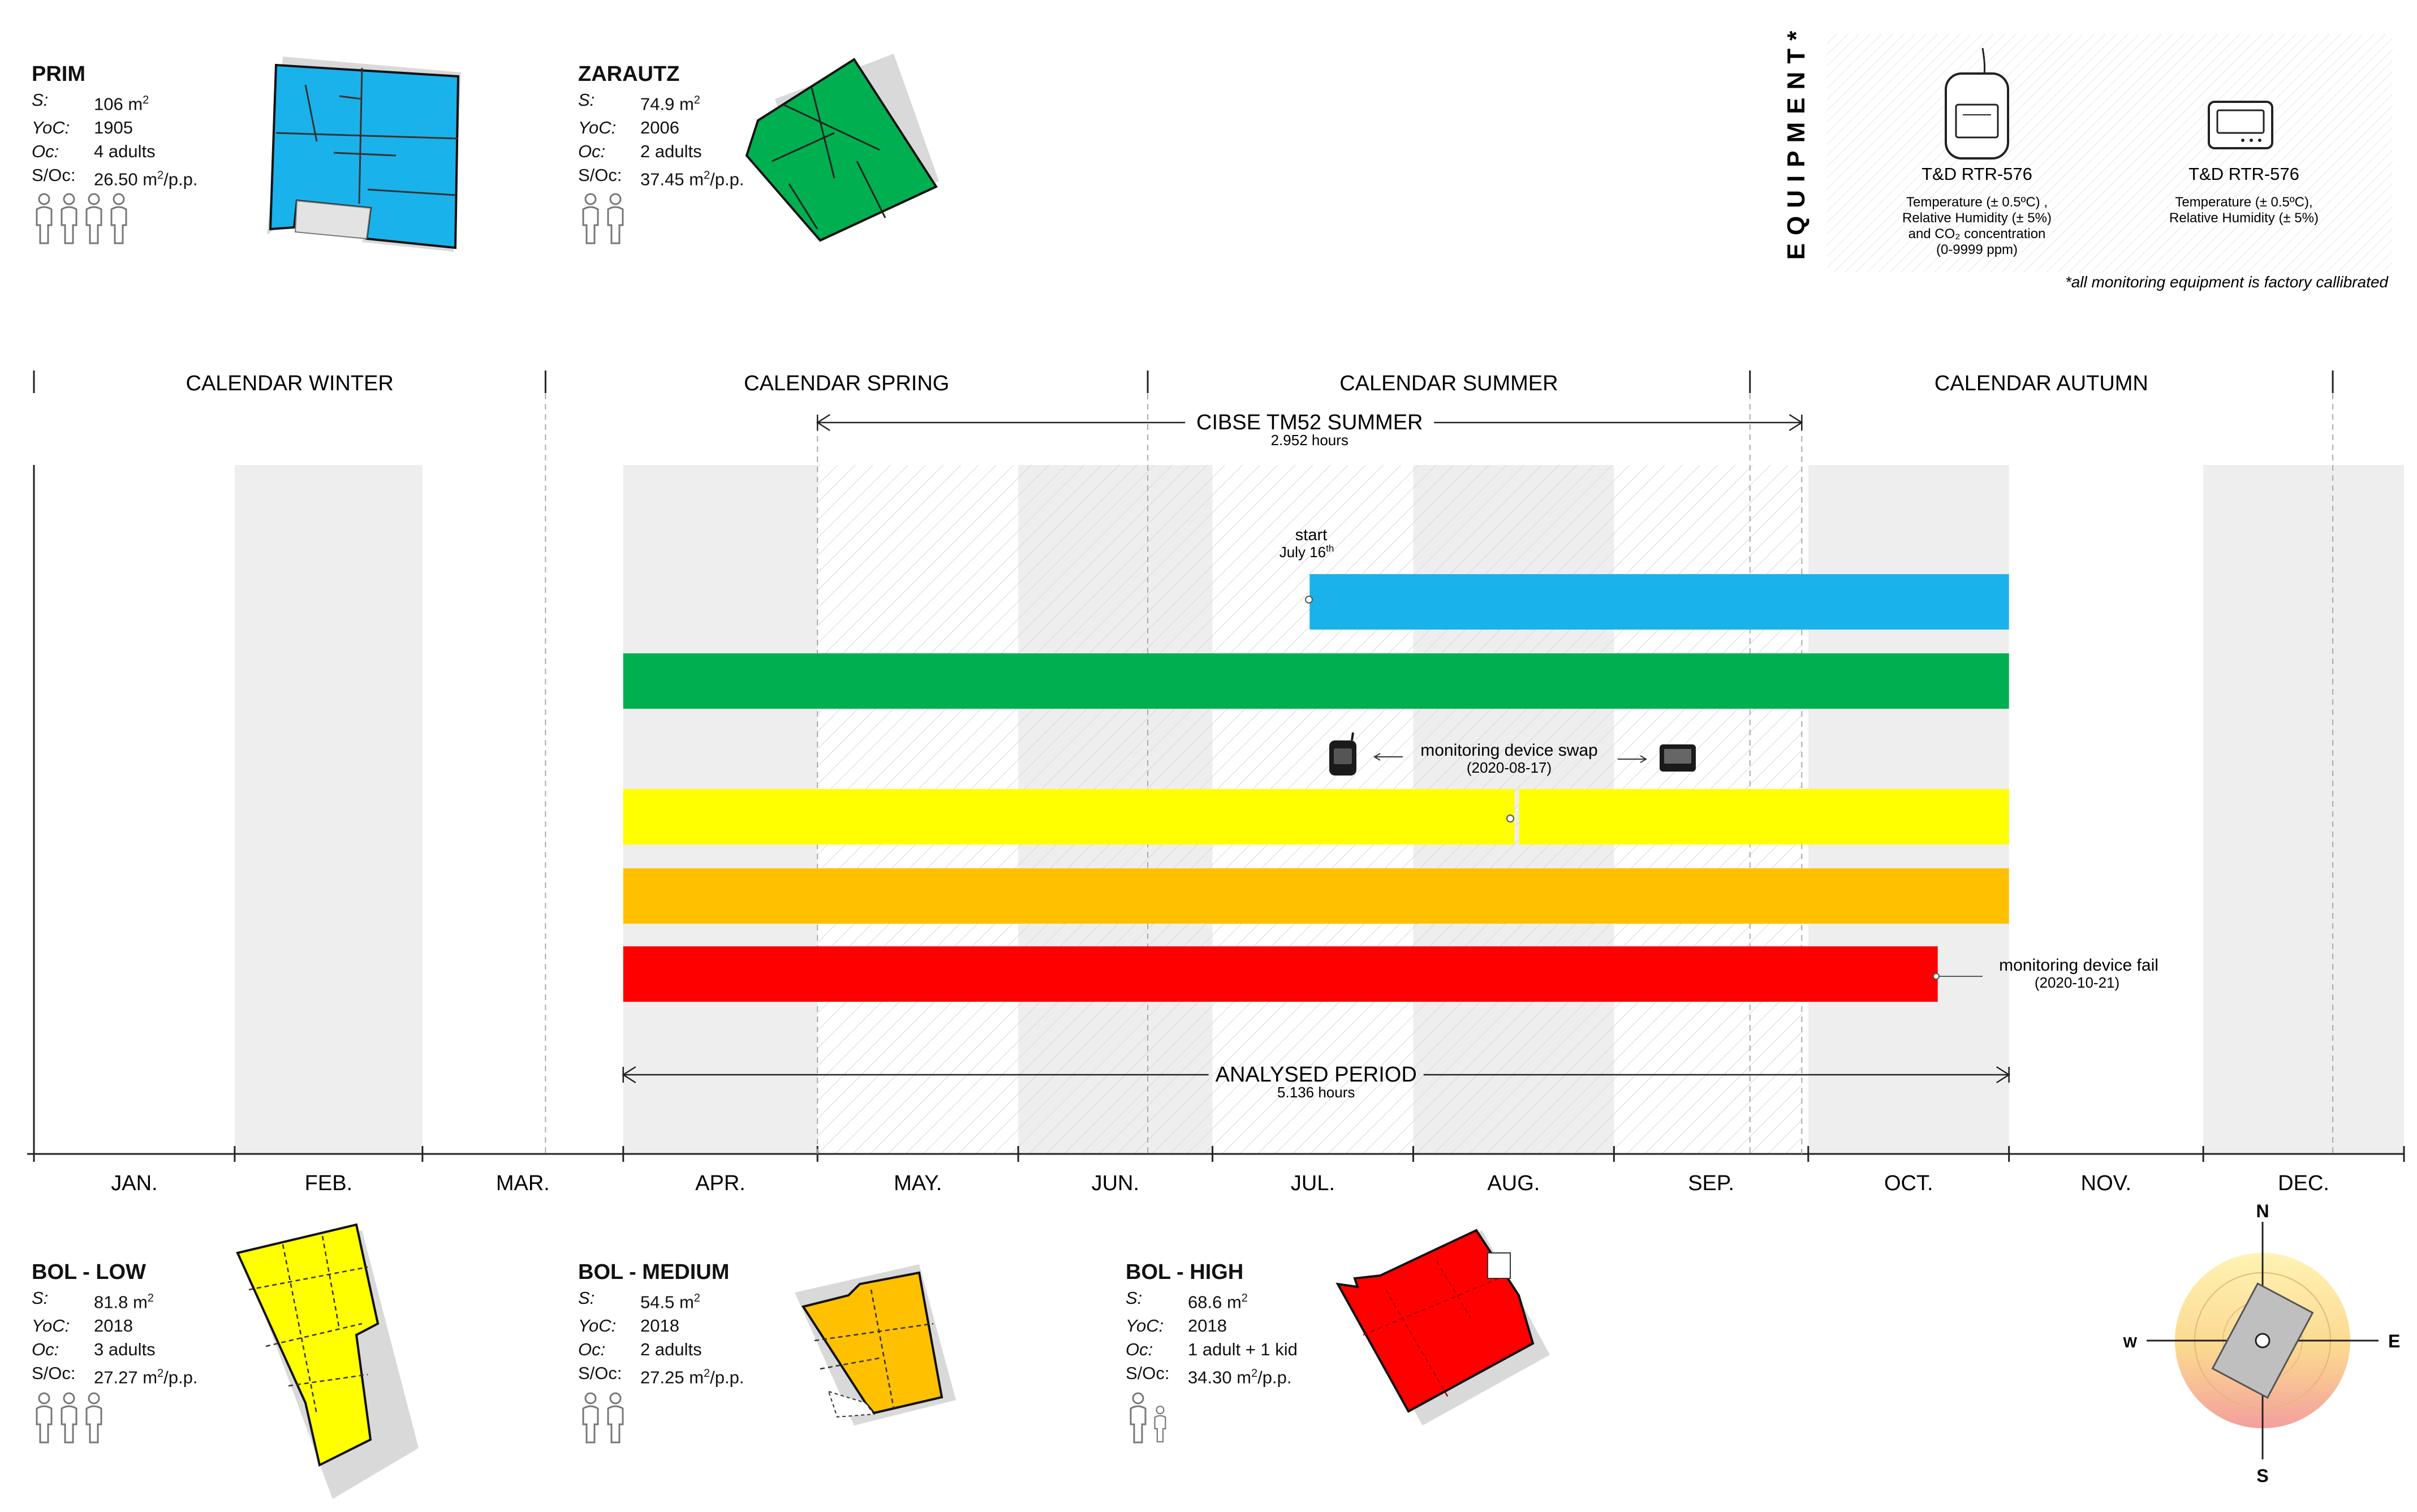  Describe the element at coordinates (720, 1183) in the screenshot. I see `month-label: APR.` at that location.